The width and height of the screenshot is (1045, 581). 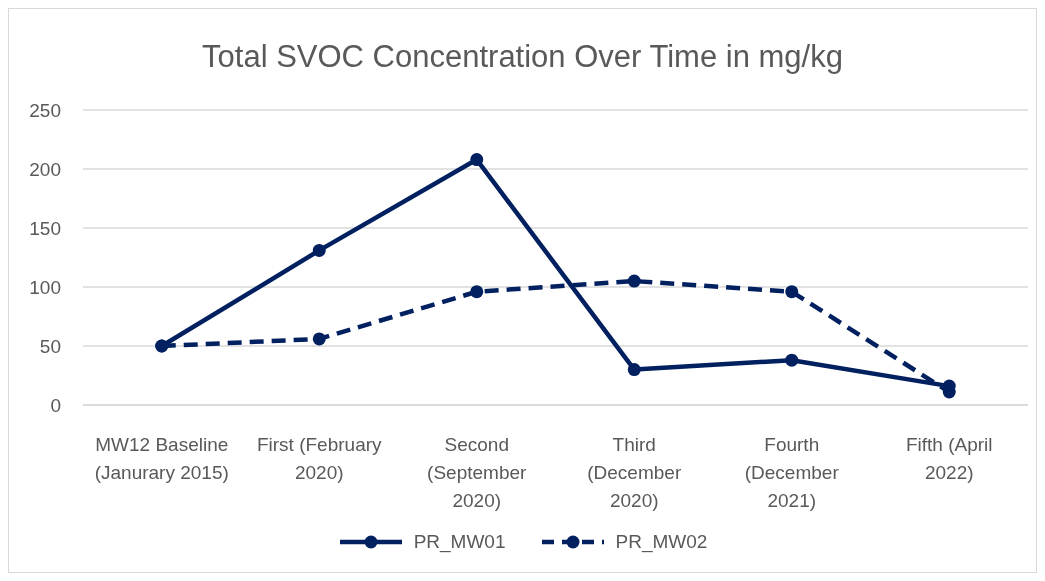 I want to click on x-tick-label: Third (December 2020), so click(x=634, y=472).